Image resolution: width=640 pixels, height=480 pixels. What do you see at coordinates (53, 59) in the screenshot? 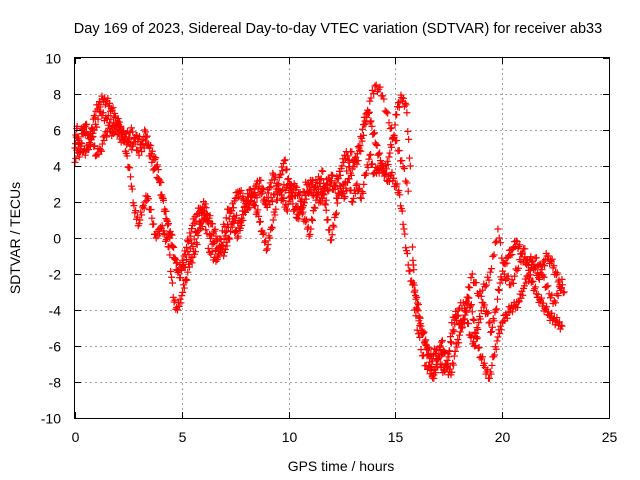
I see `y-tick-label: 10` at bounding box center [53, 59].